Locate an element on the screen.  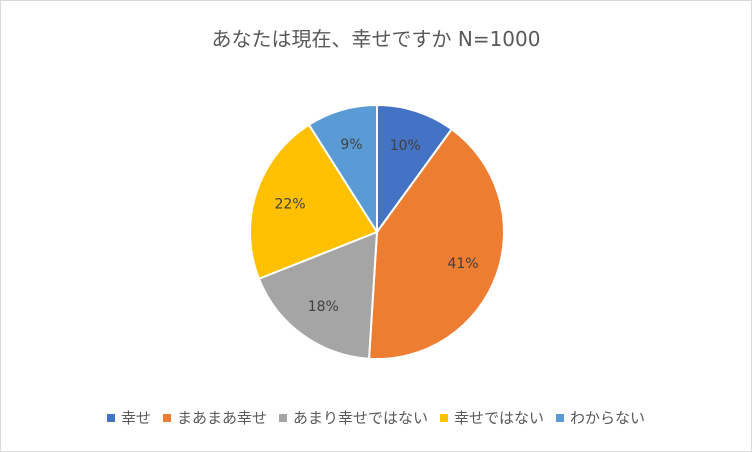
legend-label-1: 幸せ is located at coordinates (135, 418).